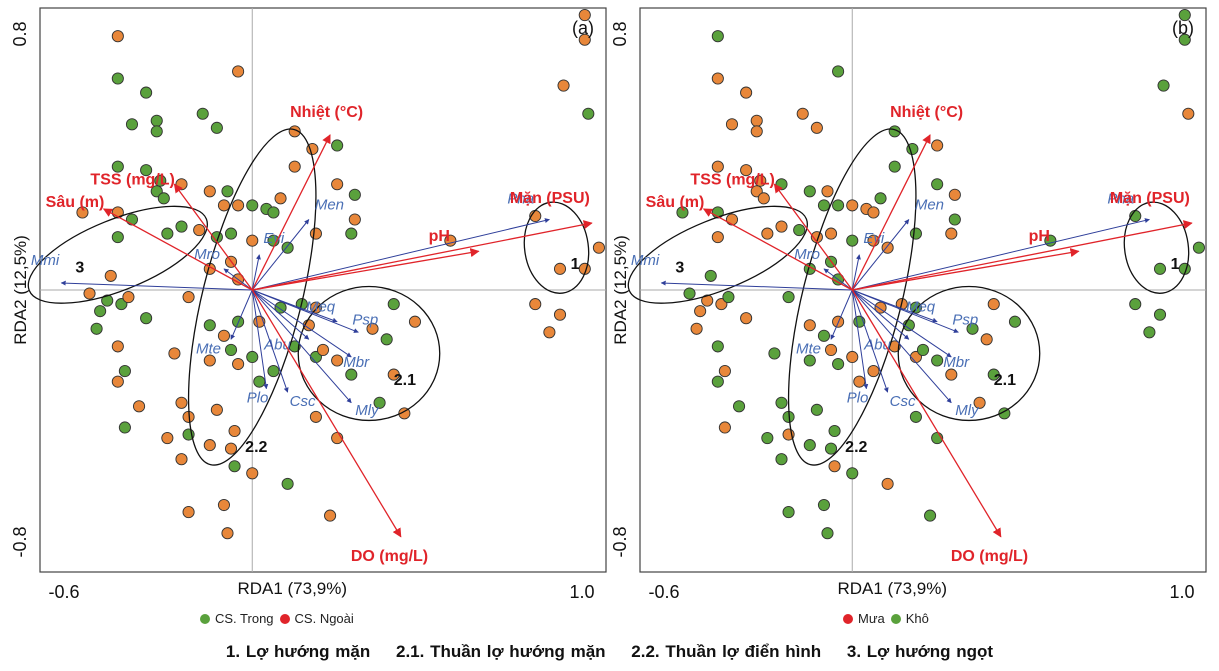 The image size is (1219, 671). What do you see at coordinates (244, 618) in the screenshot?
I see `legend-label: CS. Trong` at bounding box center [244, 618].